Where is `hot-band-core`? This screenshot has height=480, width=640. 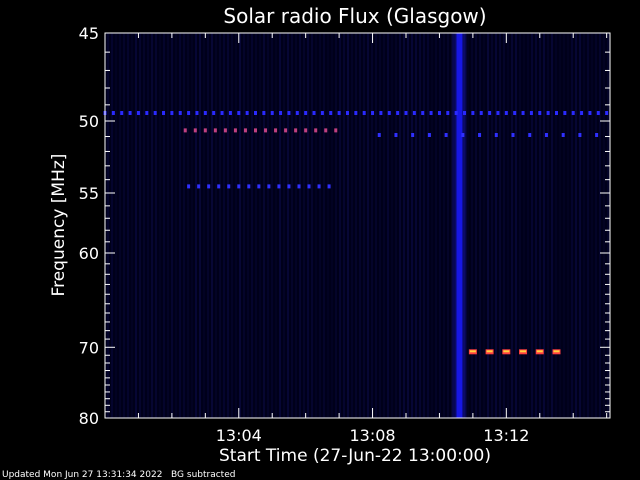 hot-band-core is located at coordinates (506, 351).